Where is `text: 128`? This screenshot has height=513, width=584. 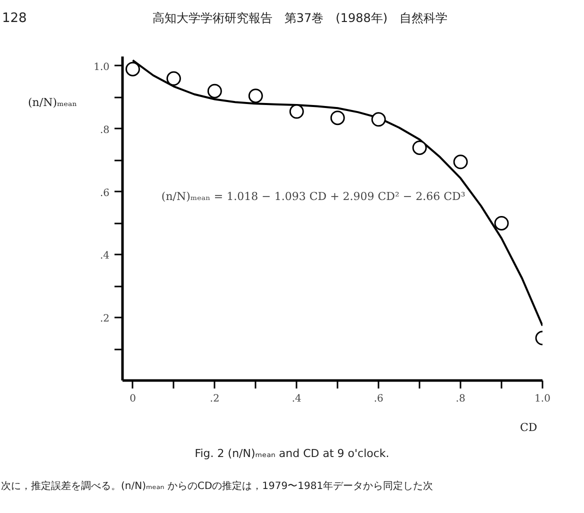 text: 128 is located at coordinates (14, 19).